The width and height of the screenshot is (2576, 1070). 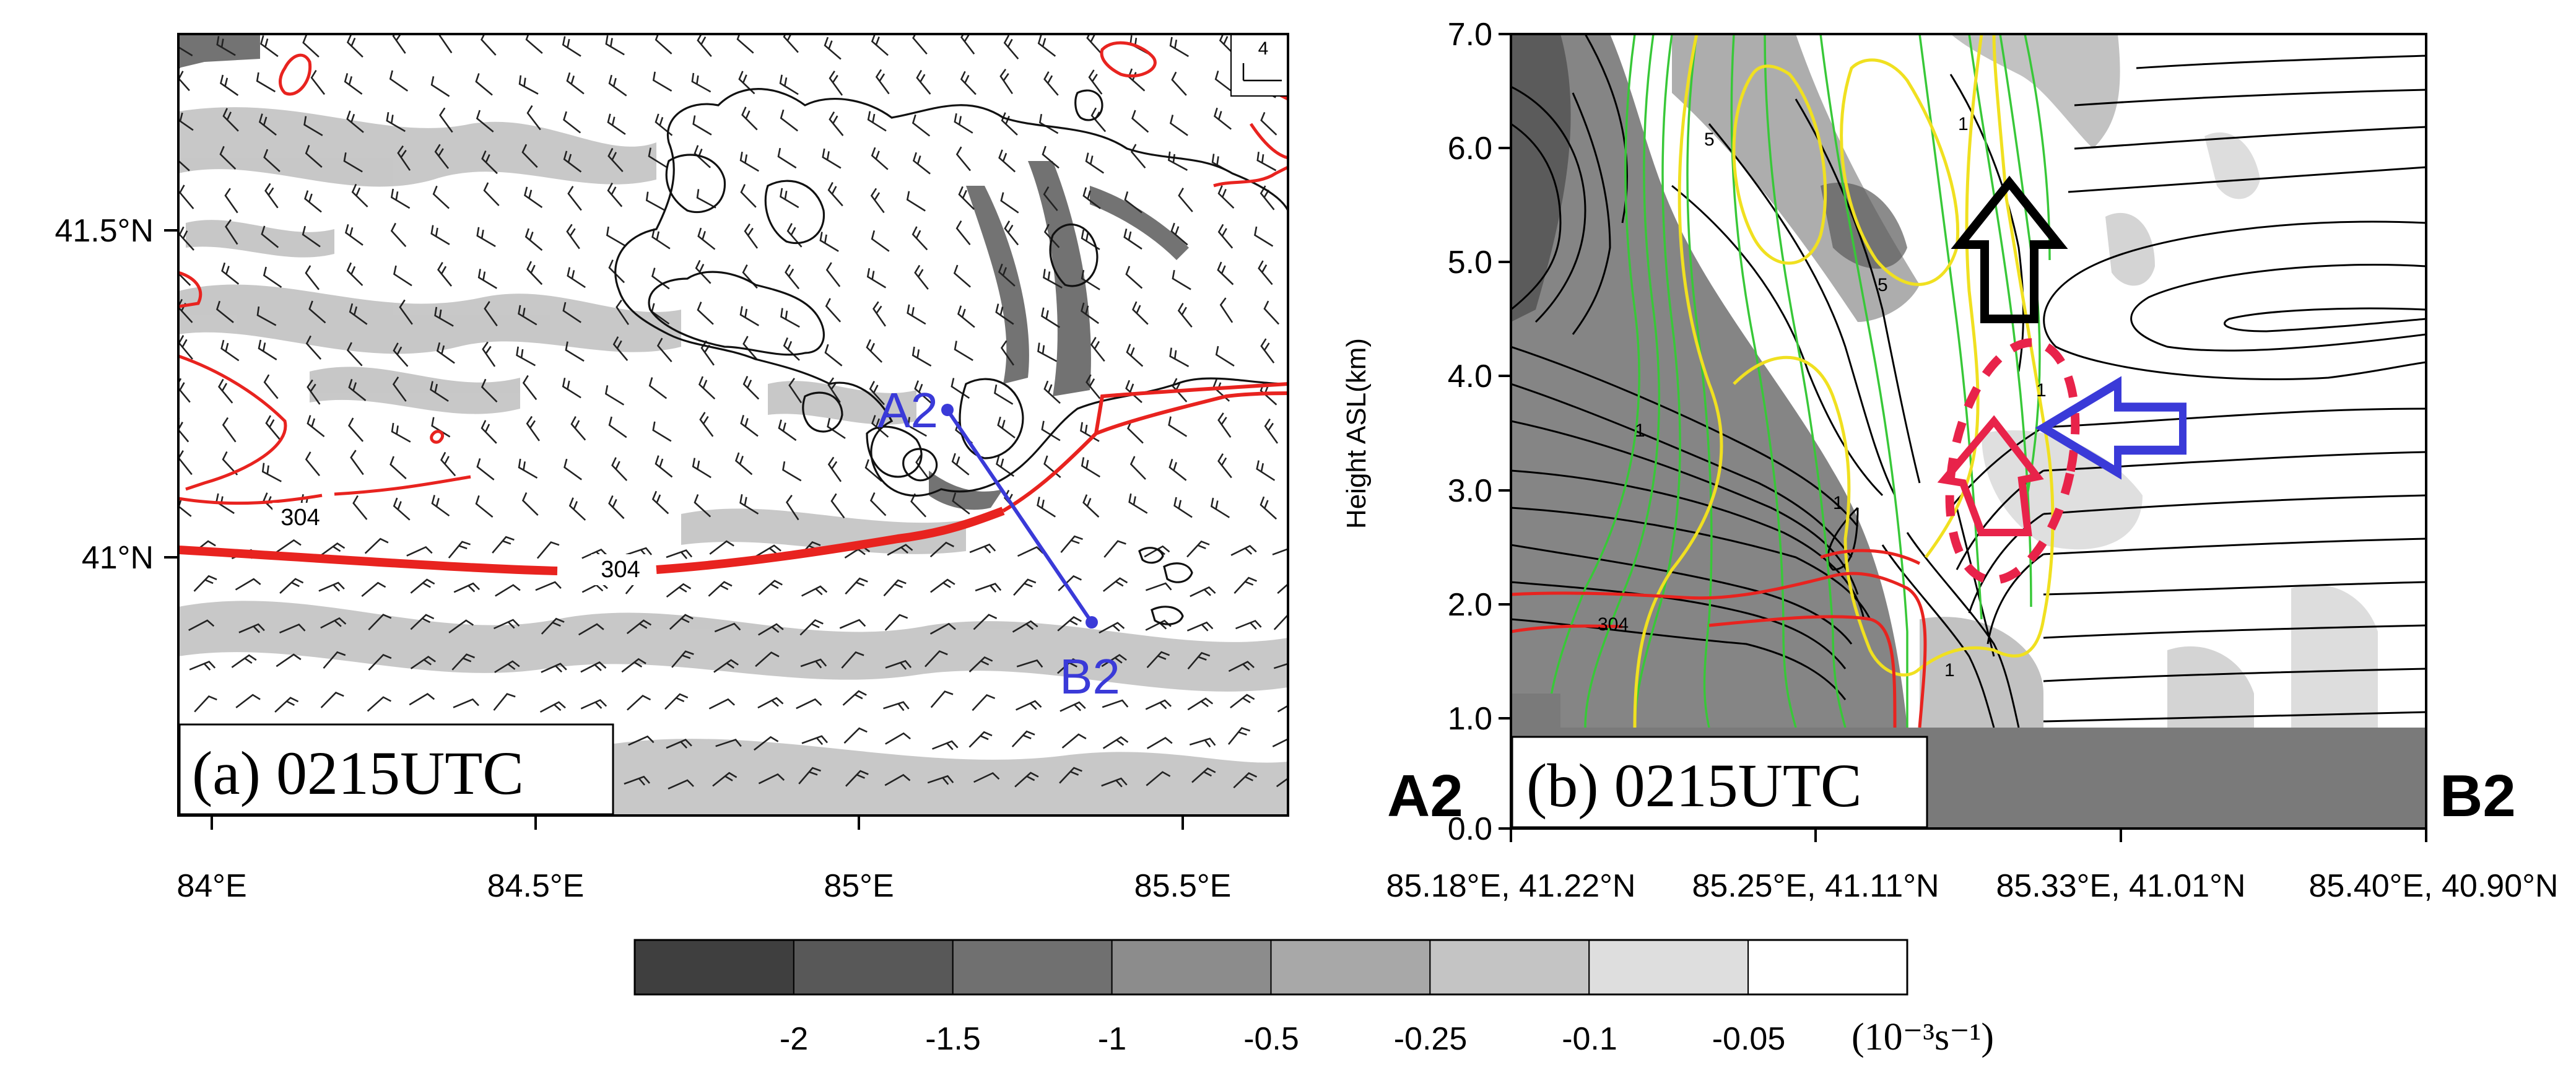 I want to click on panel-b-label-304: 304, so click(x=1613, y=624).